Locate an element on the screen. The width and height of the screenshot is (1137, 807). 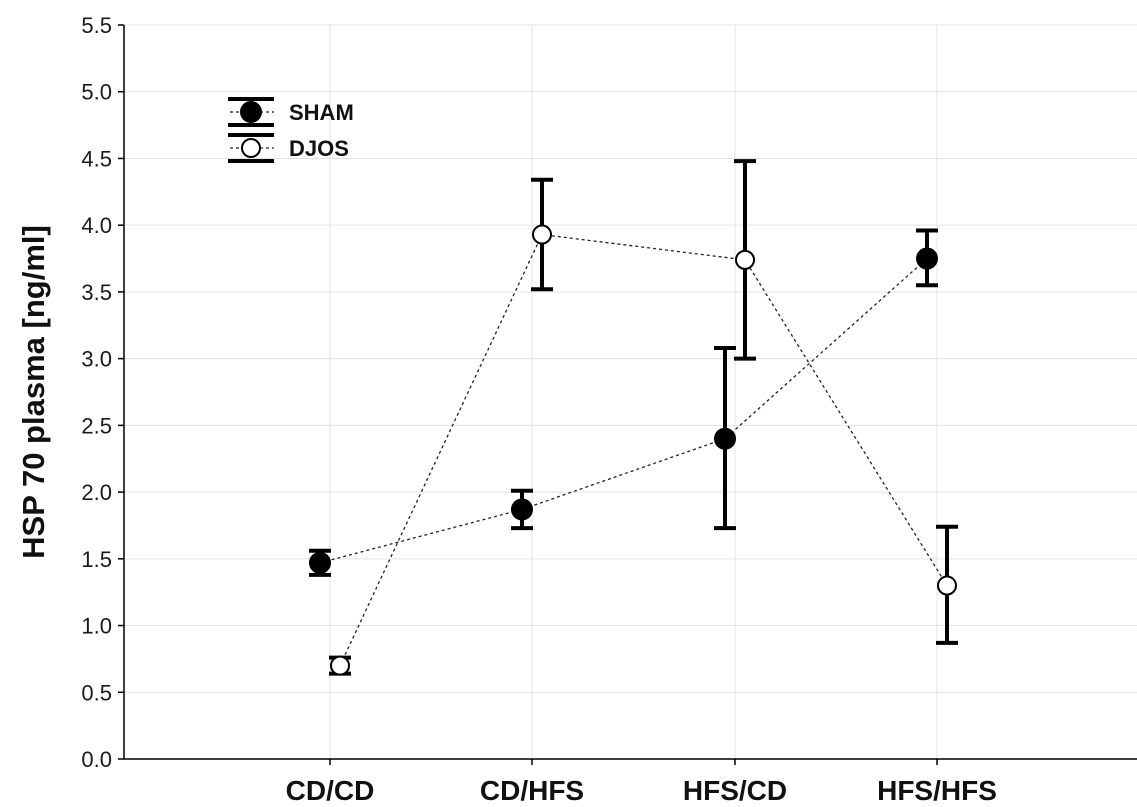
y-tick-label: 2.0 is located at coordinates (96, 492).